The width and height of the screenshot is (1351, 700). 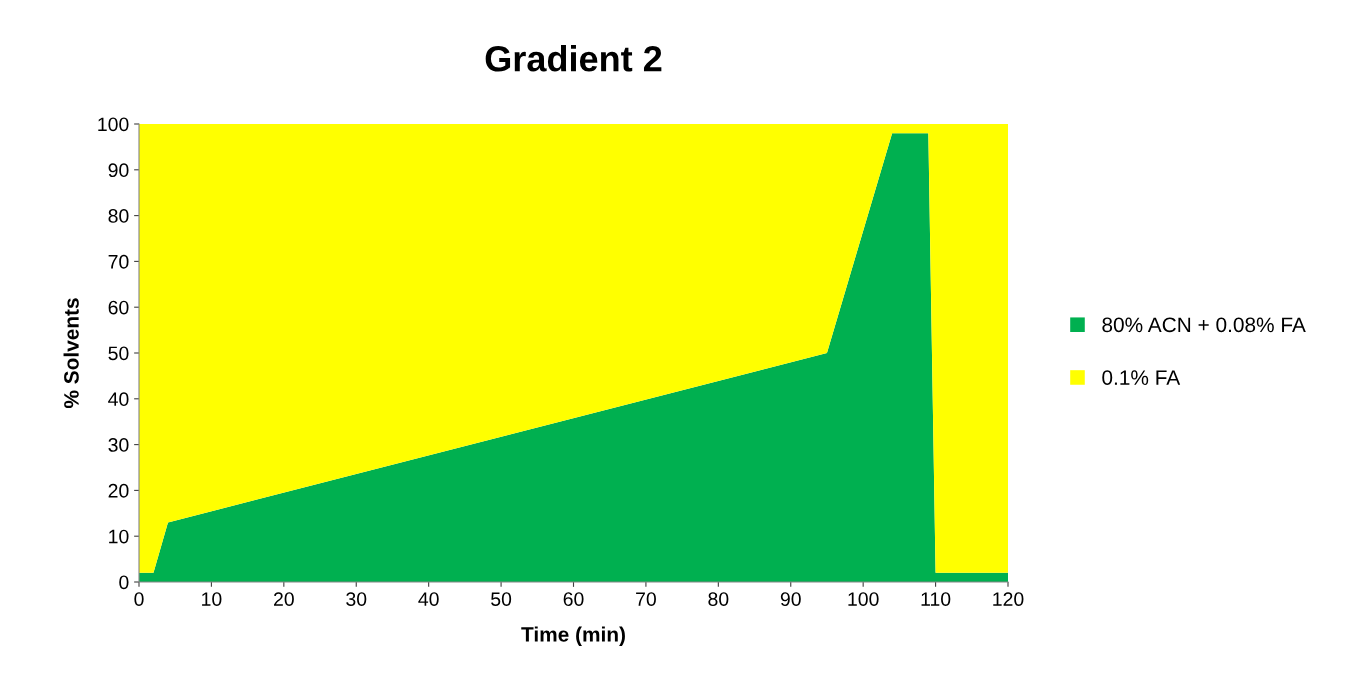 I want to click on y-tick-label: 20, so click(x=118, y=490).